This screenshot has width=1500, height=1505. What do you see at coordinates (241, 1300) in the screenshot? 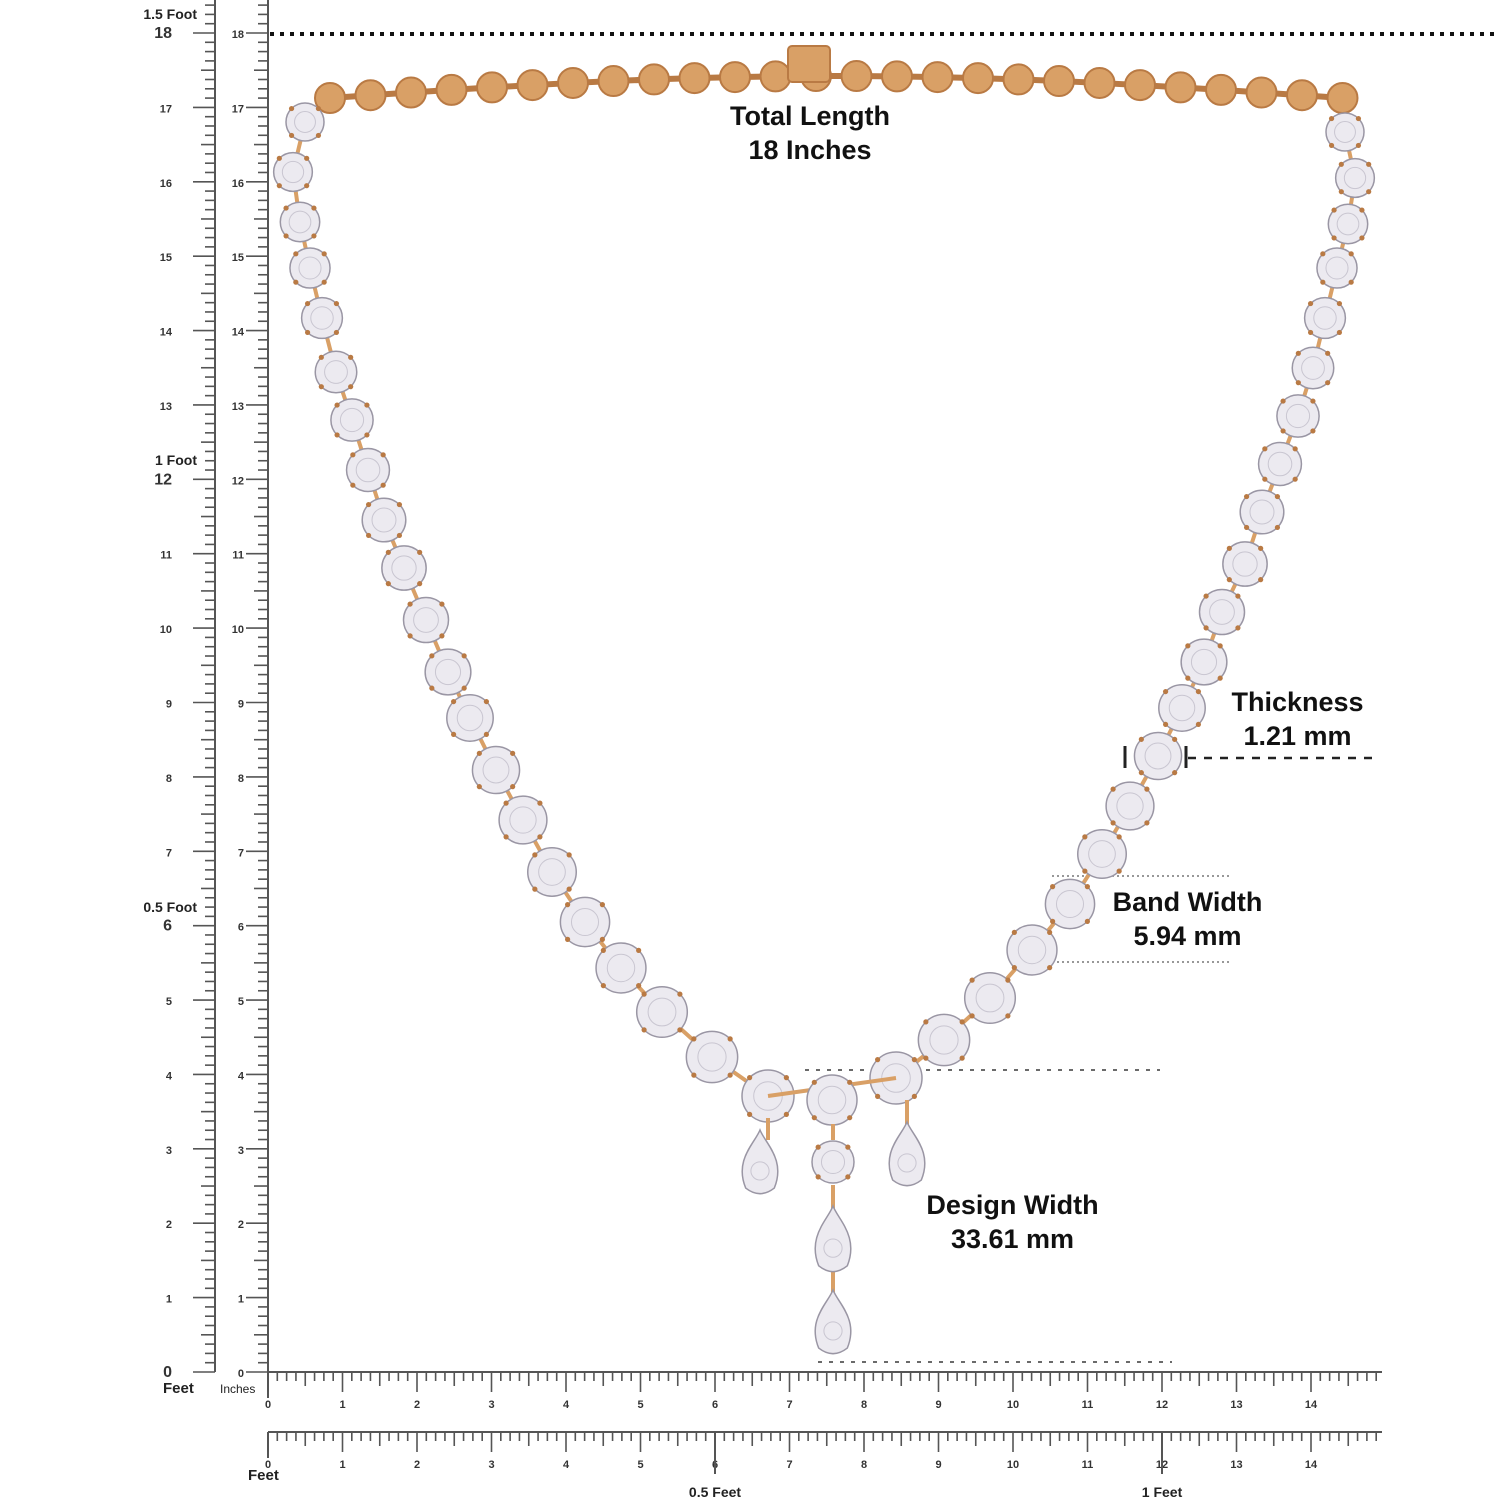
I see `ruler-inch-label: 1` at bounding box center [241, 1300].